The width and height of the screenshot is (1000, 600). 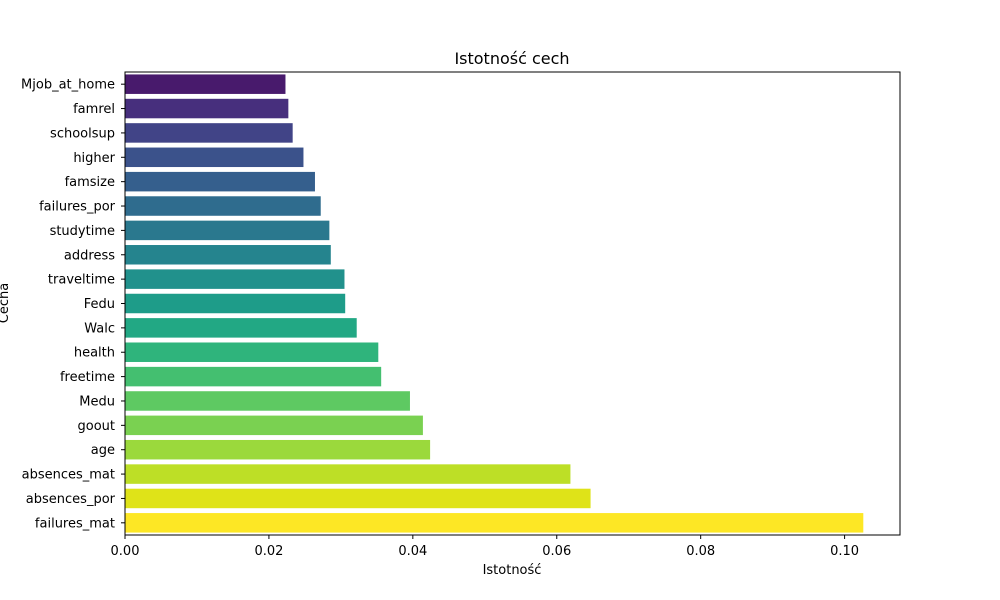 What do you see at coordinates (205, 84) in the screenshot?
I see `bar-Mjob_at_home` at bounding box center [205, 84].